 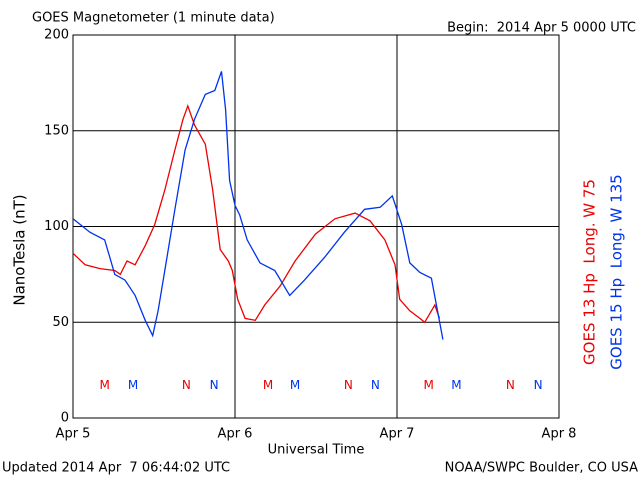 I want to click on y-axis-label: NanoTesla (nT), so click(x=20, y=249).